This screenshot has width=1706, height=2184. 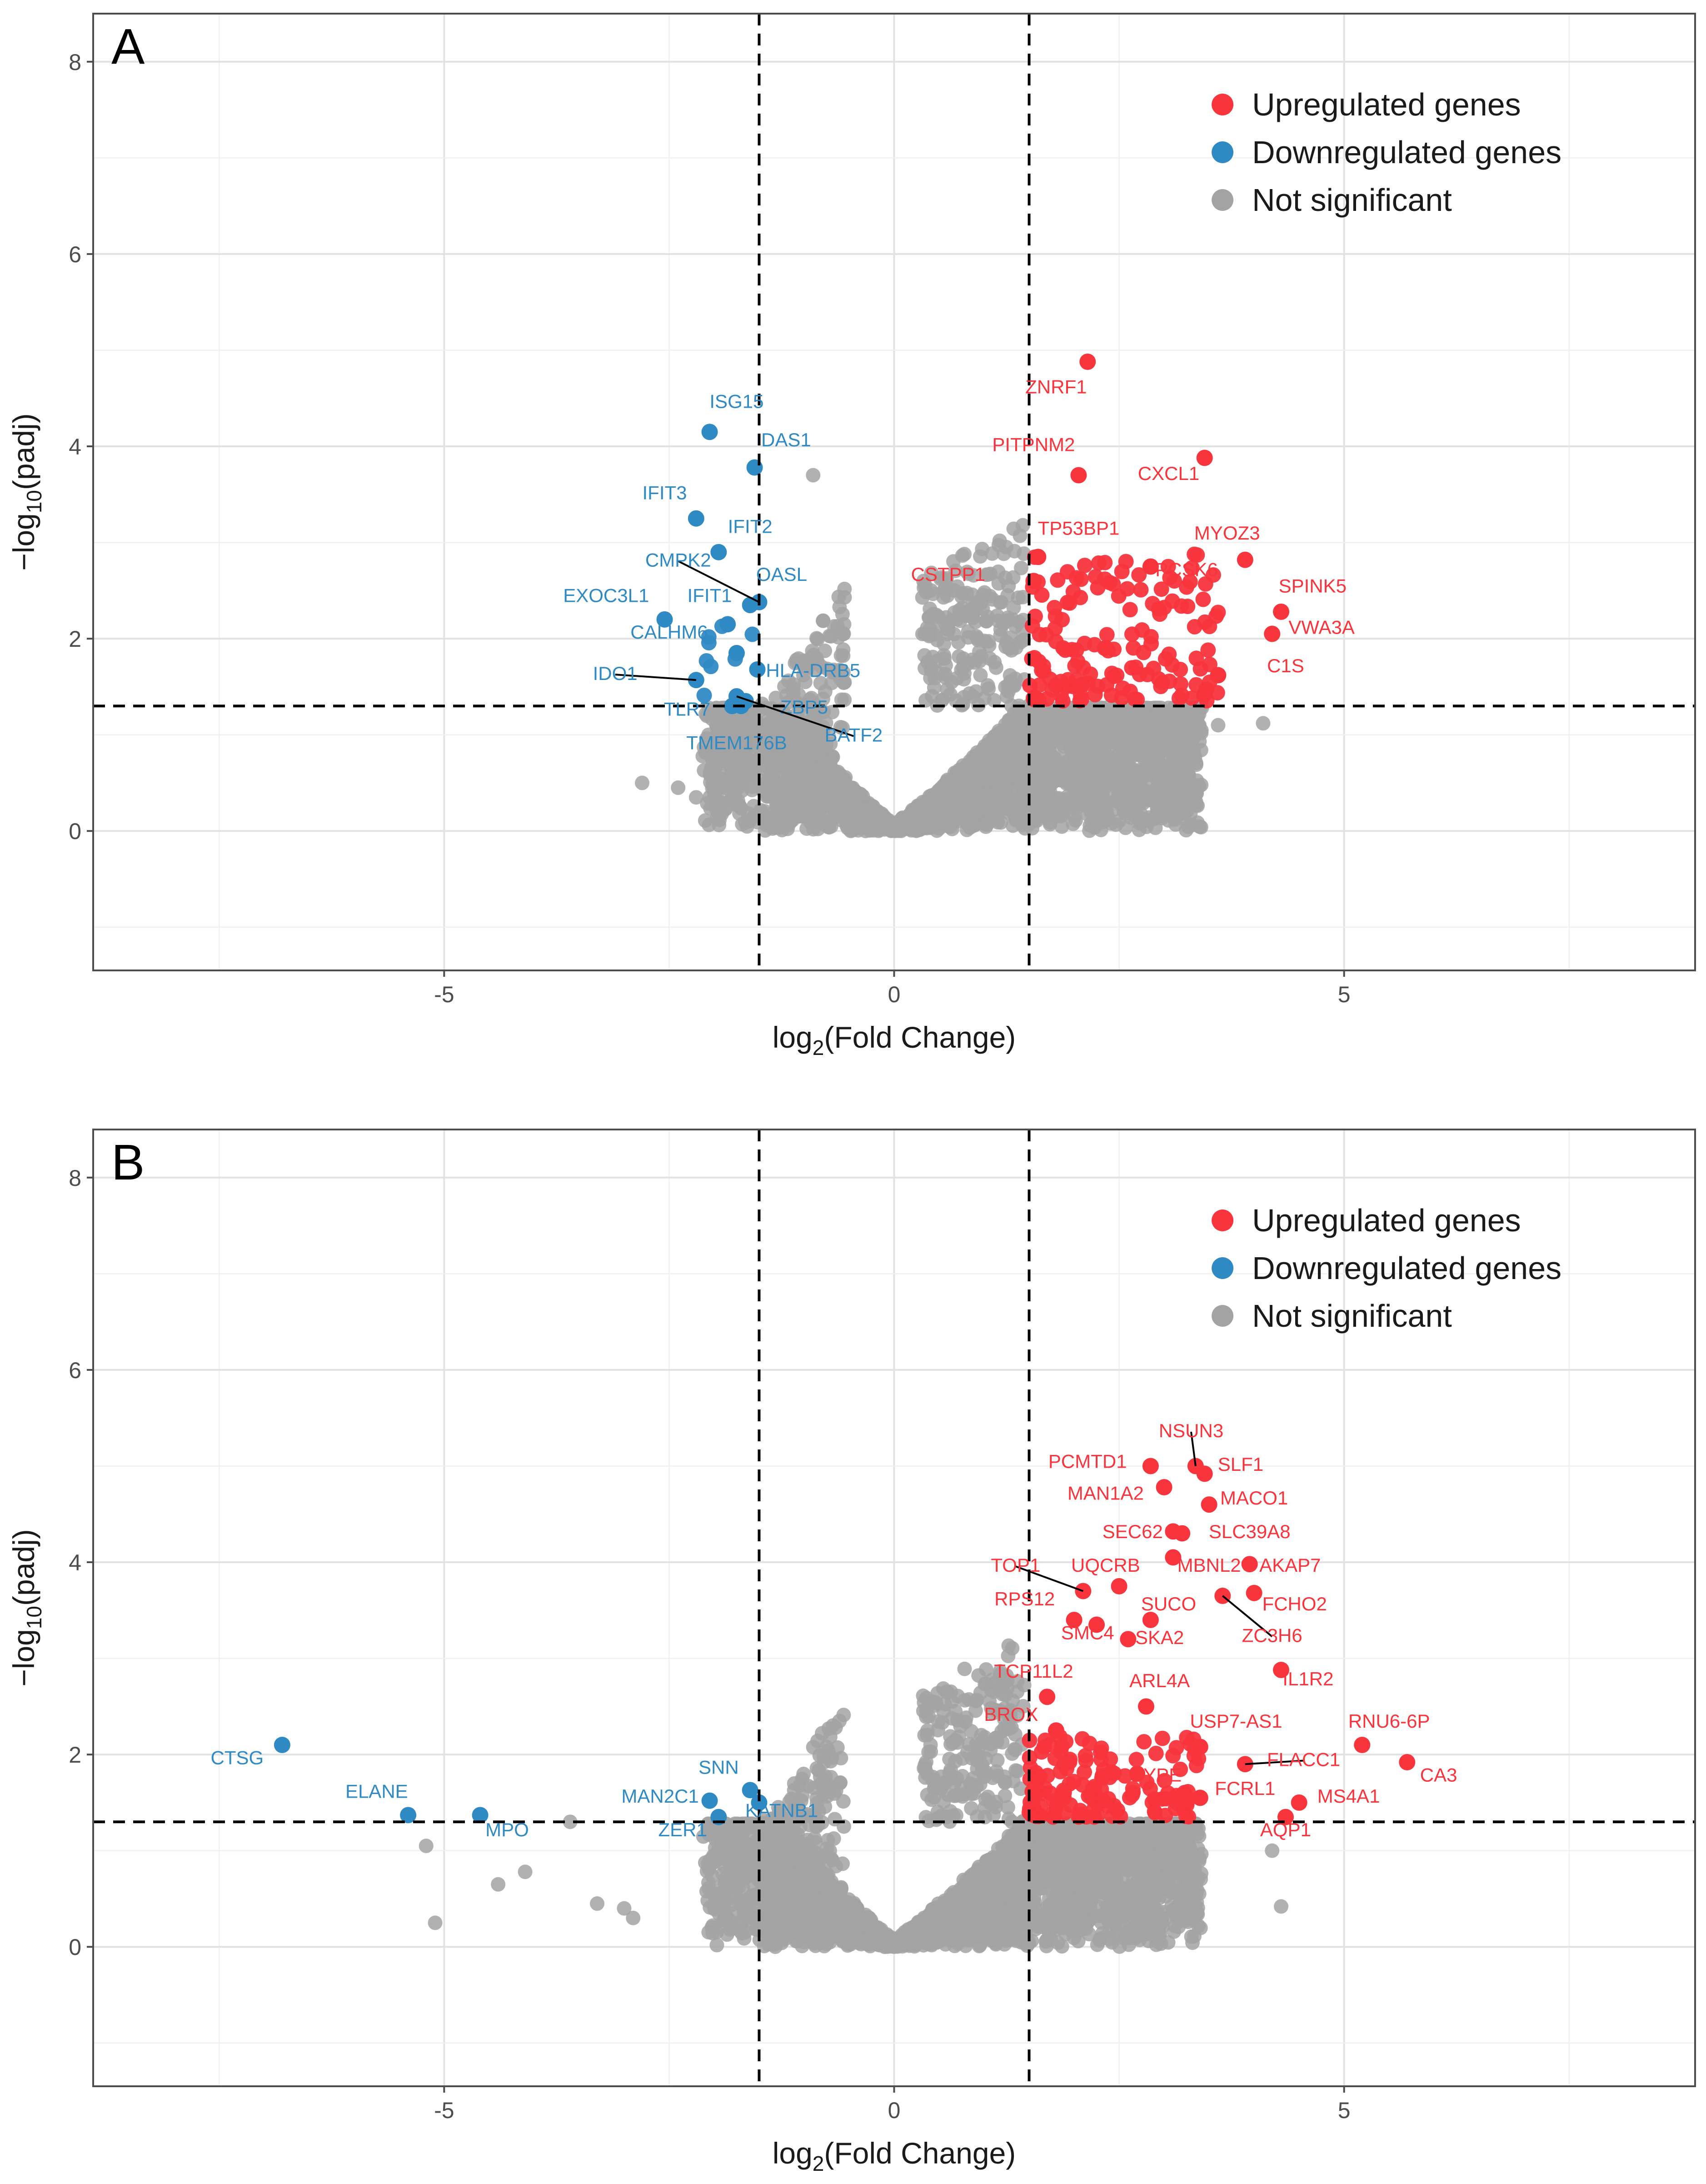 What do you see at coordinates (1352, 200) in the screenshot?
I see `legend-ns-label: Not significant` at bounding box center [1352, 200].